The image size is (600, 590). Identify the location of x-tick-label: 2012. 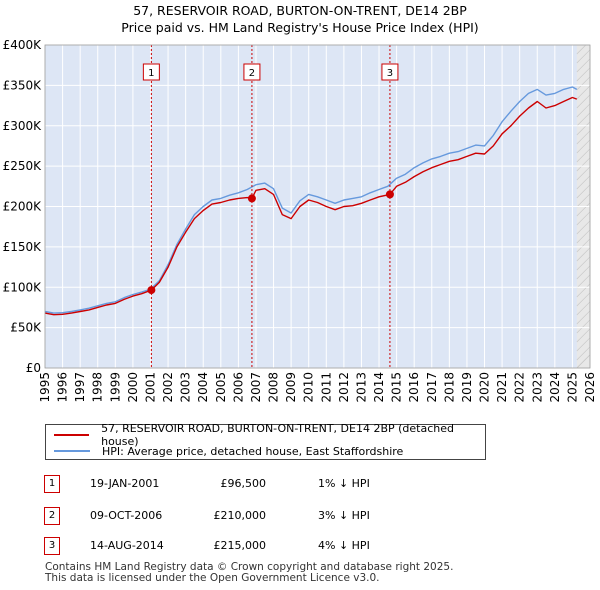
(344, 387).